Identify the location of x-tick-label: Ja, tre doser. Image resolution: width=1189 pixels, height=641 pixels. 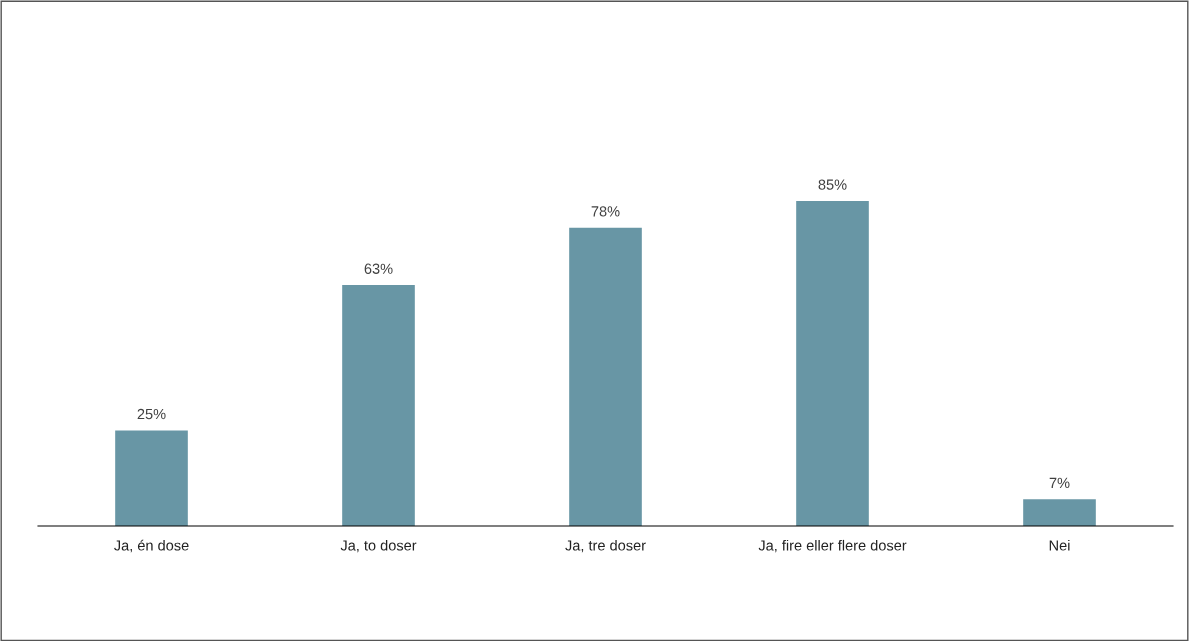
(605, 546).